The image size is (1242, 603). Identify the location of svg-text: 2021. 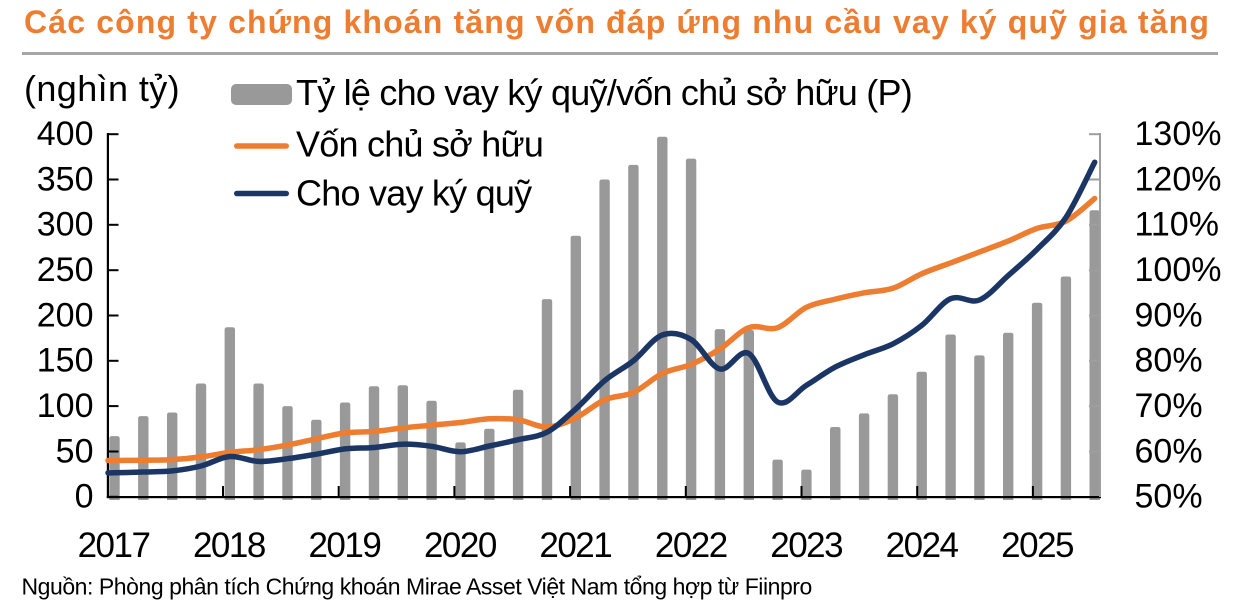
(575, 545).